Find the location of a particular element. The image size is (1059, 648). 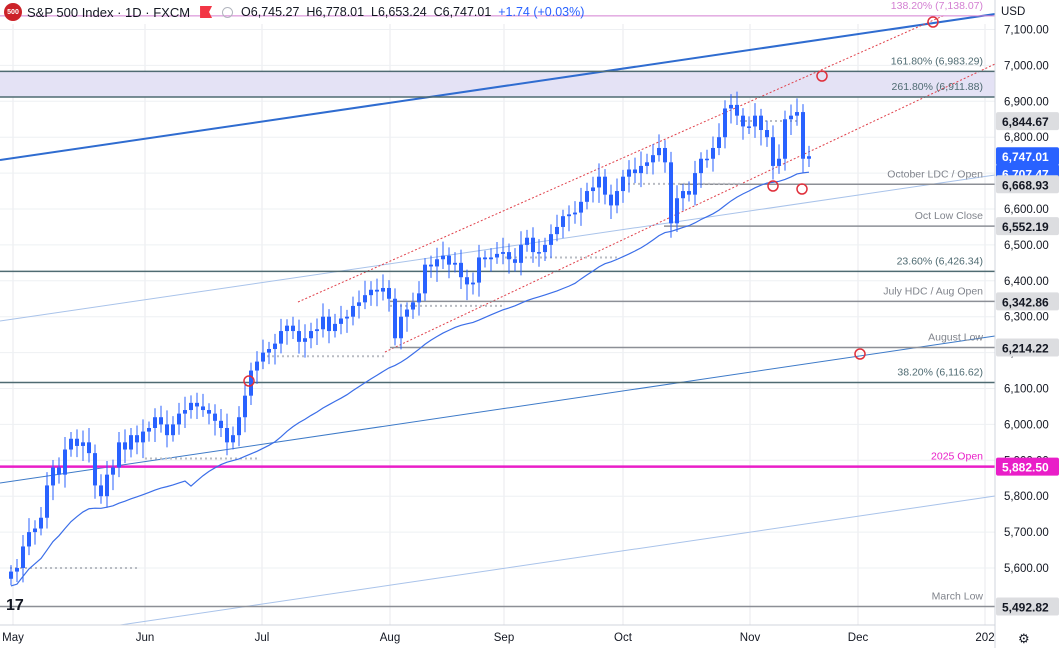

level-label: July HDC / Aug Open is located at coordinates (933, 291).